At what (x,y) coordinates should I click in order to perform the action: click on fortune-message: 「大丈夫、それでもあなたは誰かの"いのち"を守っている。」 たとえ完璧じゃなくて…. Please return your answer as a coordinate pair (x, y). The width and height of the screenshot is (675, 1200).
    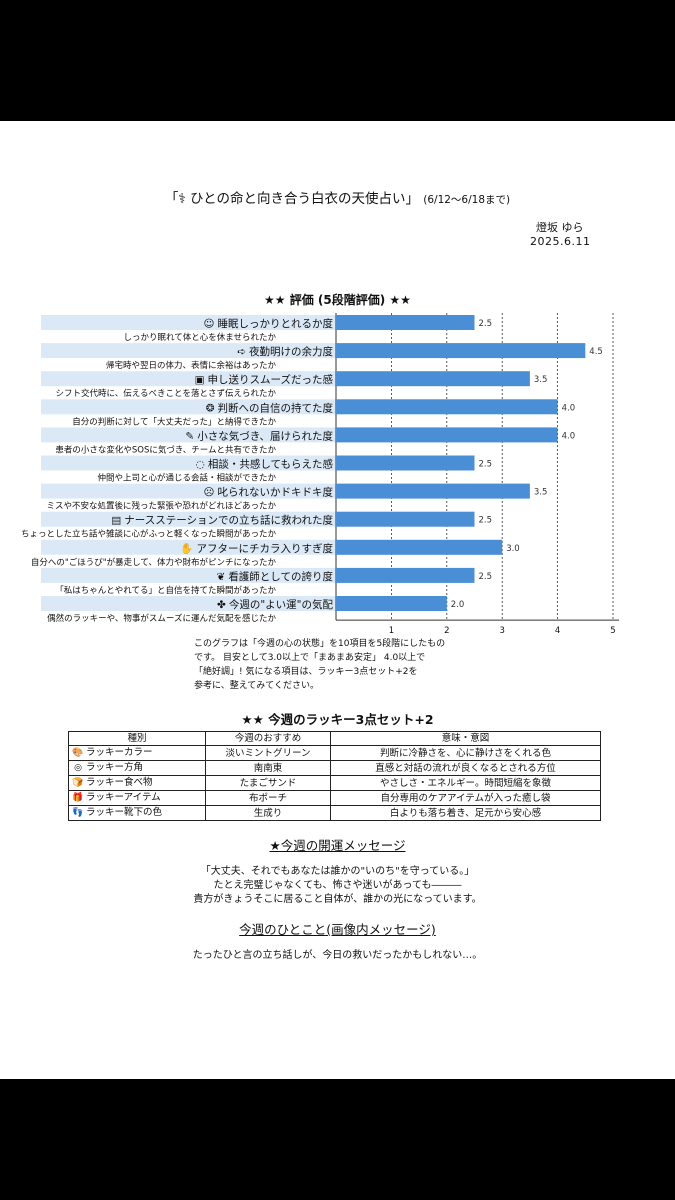
    Looking at the image, I should click on (337, 886).